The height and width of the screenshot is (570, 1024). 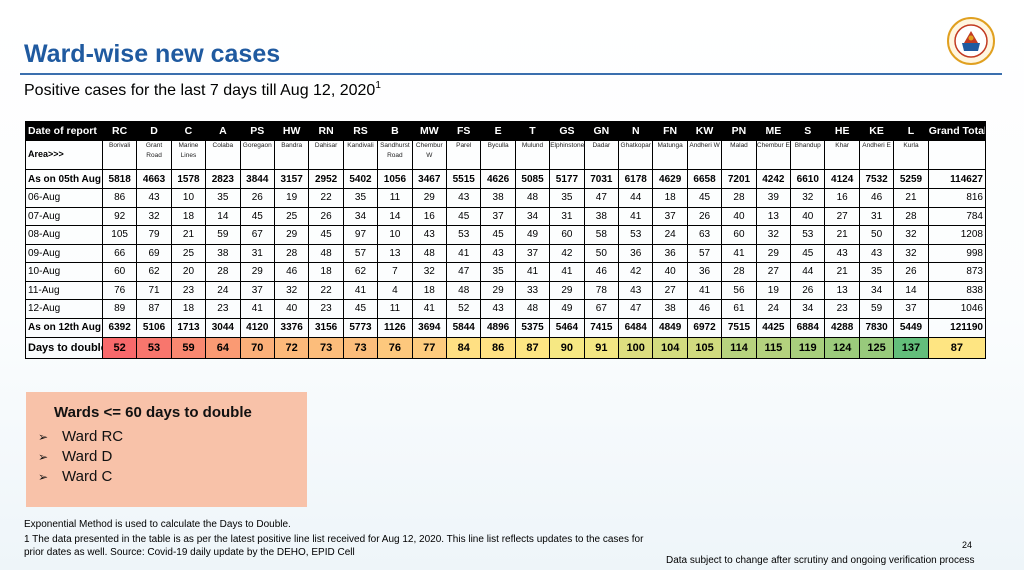 I want to click on cell-c: 18, so click(x=188, y=309).